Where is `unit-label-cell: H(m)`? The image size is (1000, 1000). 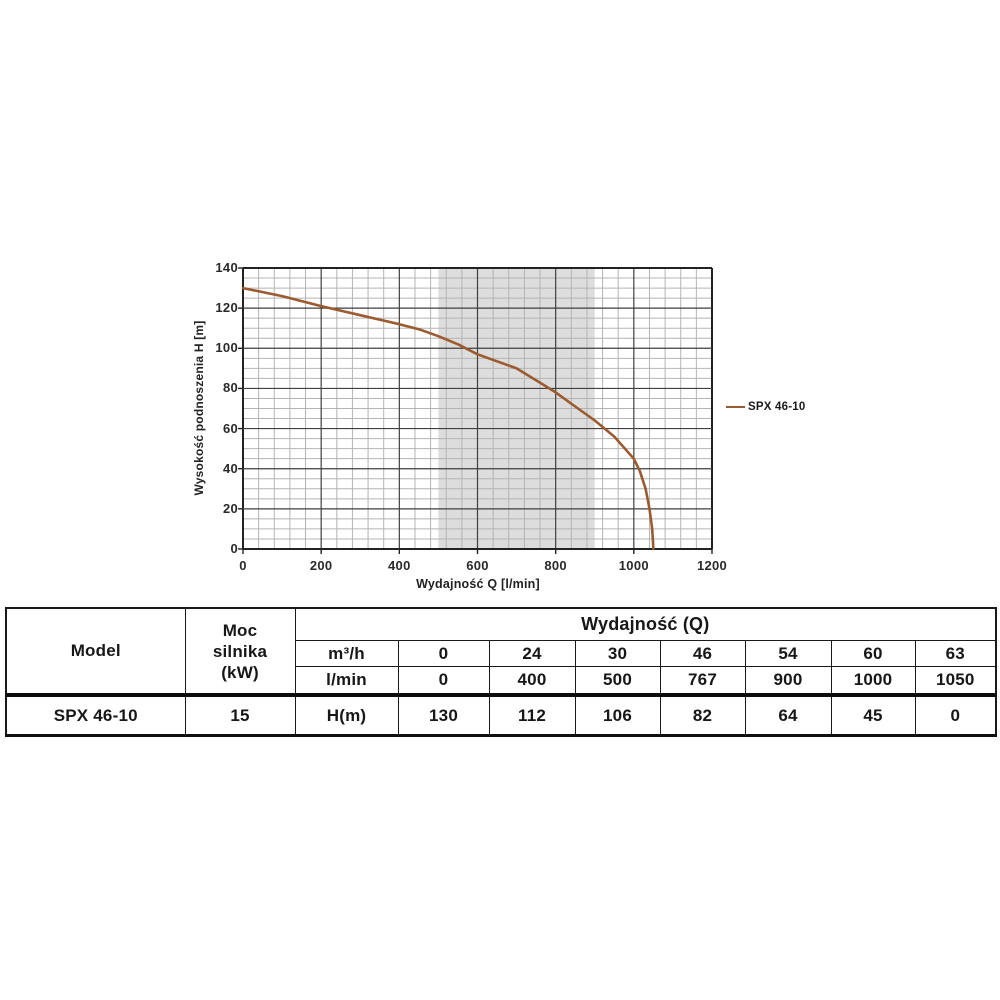
unit-label-cell: H(m) is located at coordinates (346, 714).